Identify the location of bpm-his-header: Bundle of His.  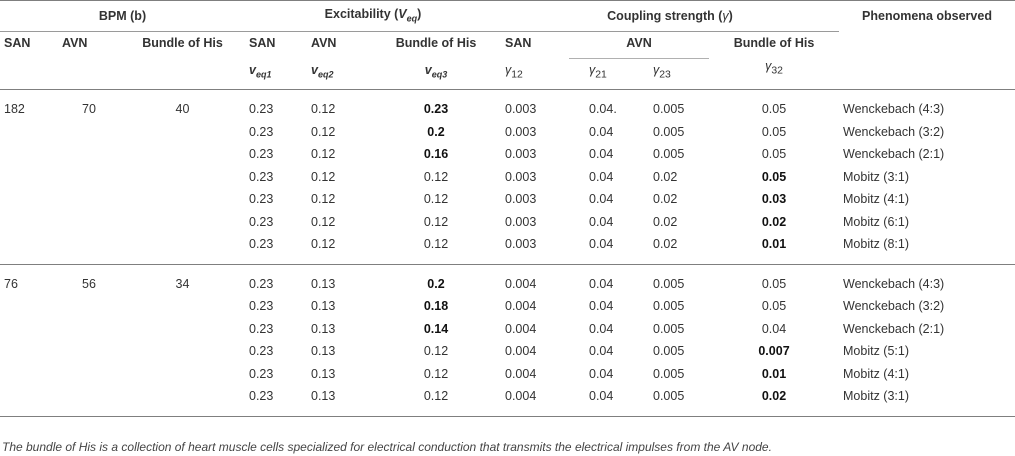
(182, 43).